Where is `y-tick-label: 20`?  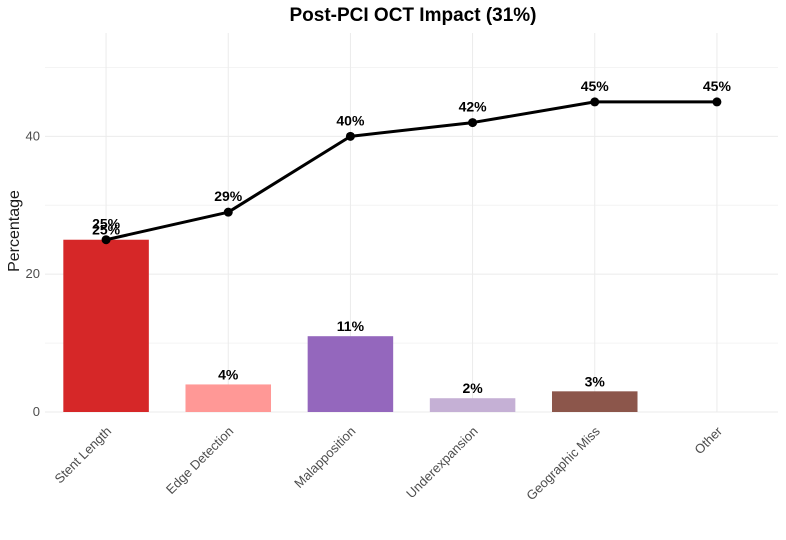 y-tick-label: 20 is located at coordinates (33, 273).